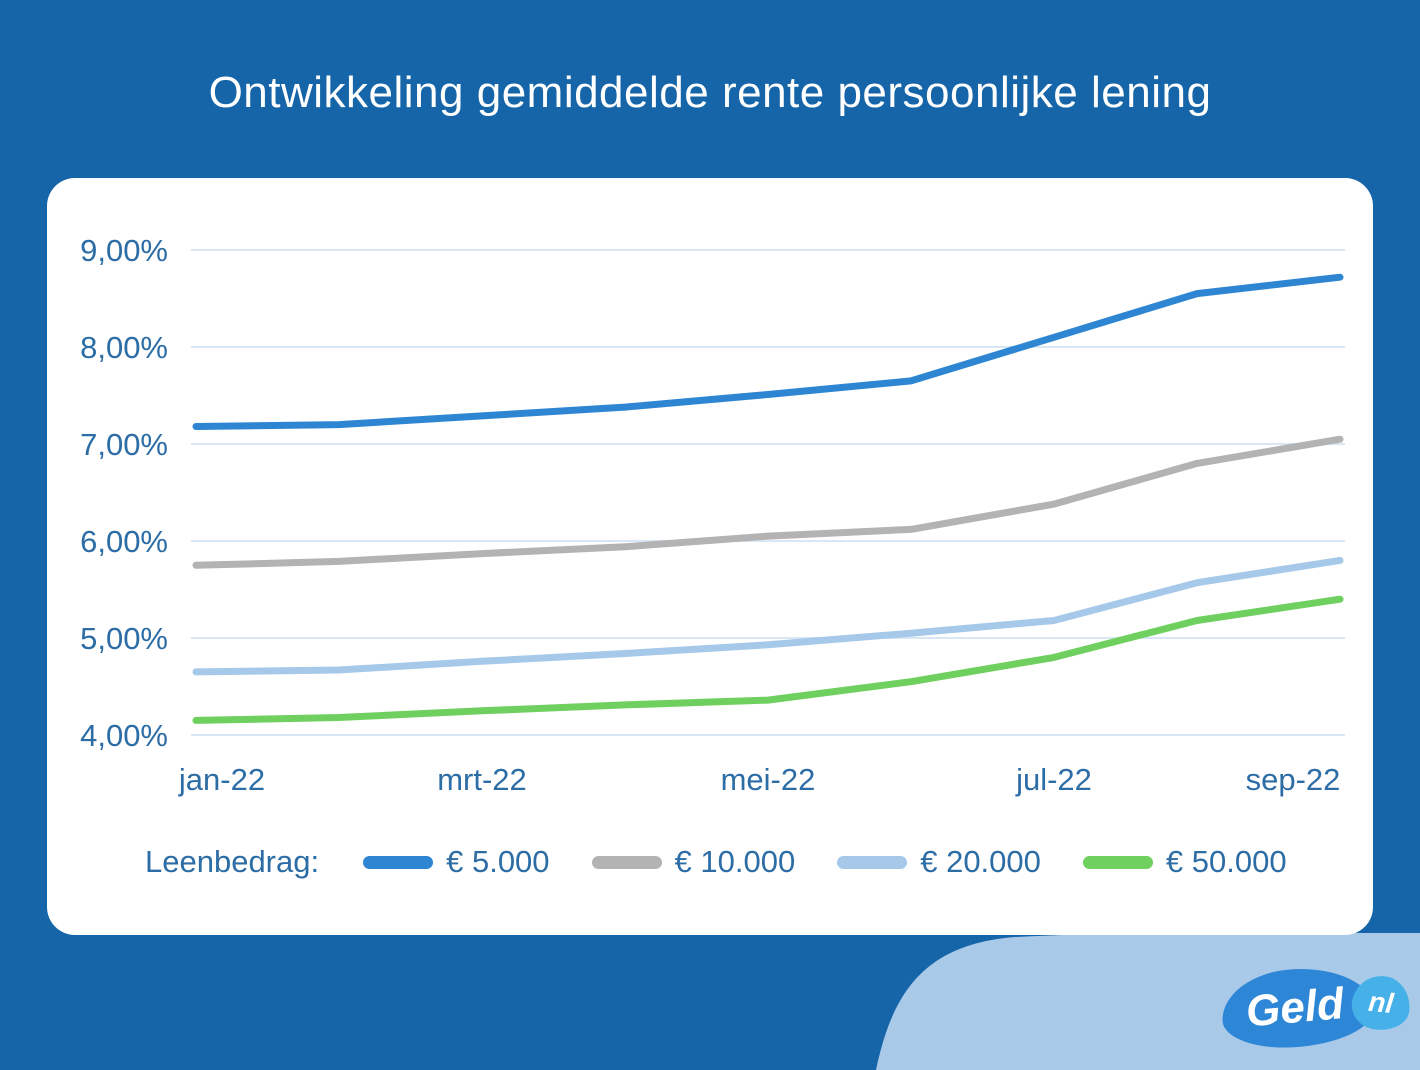 This screenshot has height=1070, width=1420. What do you see at coordinates (1381, 1002) in the screenshot?
I see `logo-nl-text: nl` at bounding box center [1381, 1002].